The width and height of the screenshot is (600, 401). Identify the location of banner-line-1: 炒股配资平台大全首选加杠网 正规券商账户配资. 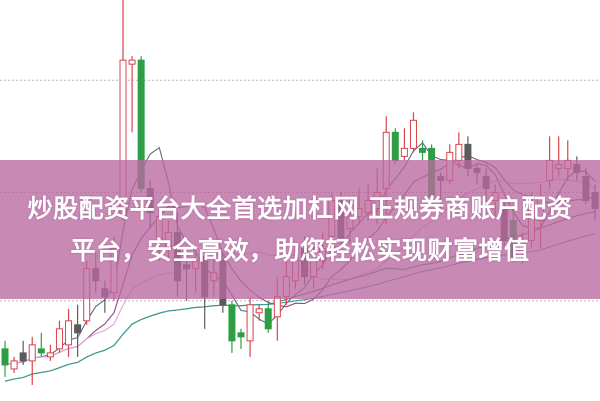
(300, 208).